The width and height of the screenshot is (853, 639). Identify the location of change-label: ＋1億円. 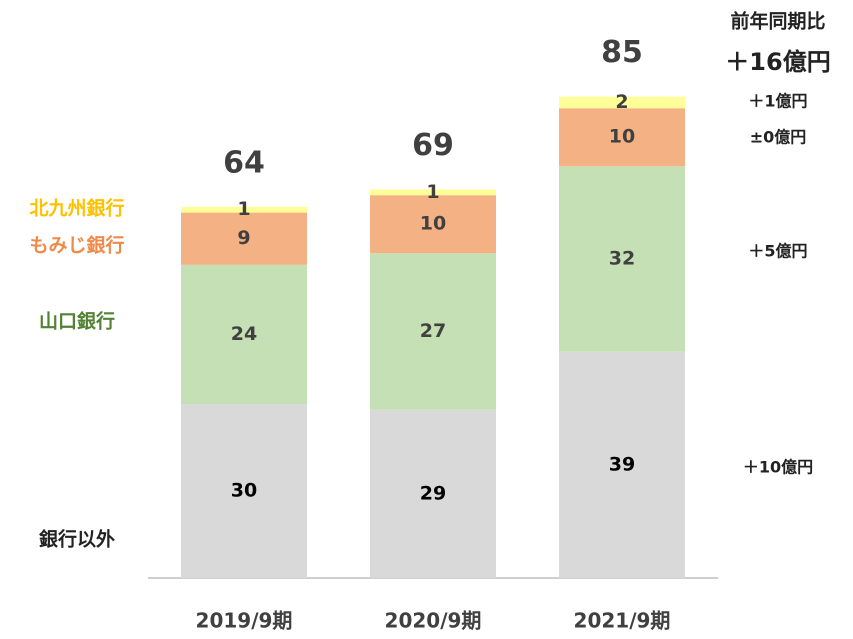
(777, 101).